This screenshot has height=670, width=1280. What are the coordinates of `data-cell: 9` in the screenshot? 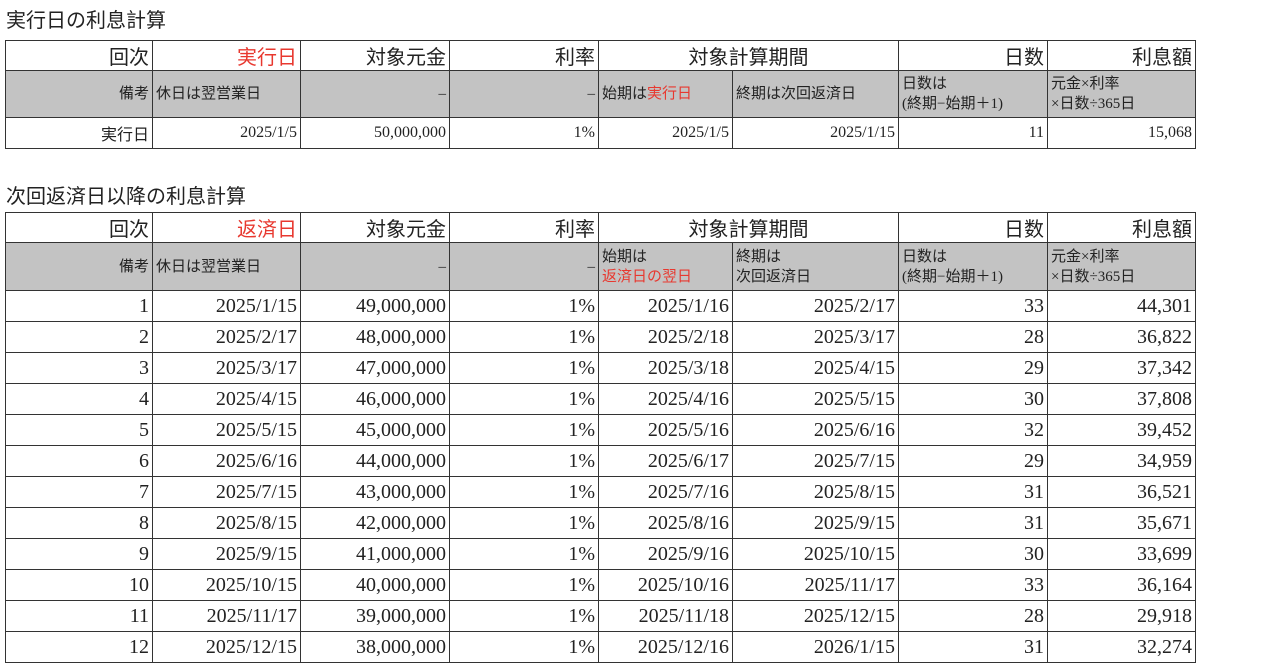 It's located at (79, 554).